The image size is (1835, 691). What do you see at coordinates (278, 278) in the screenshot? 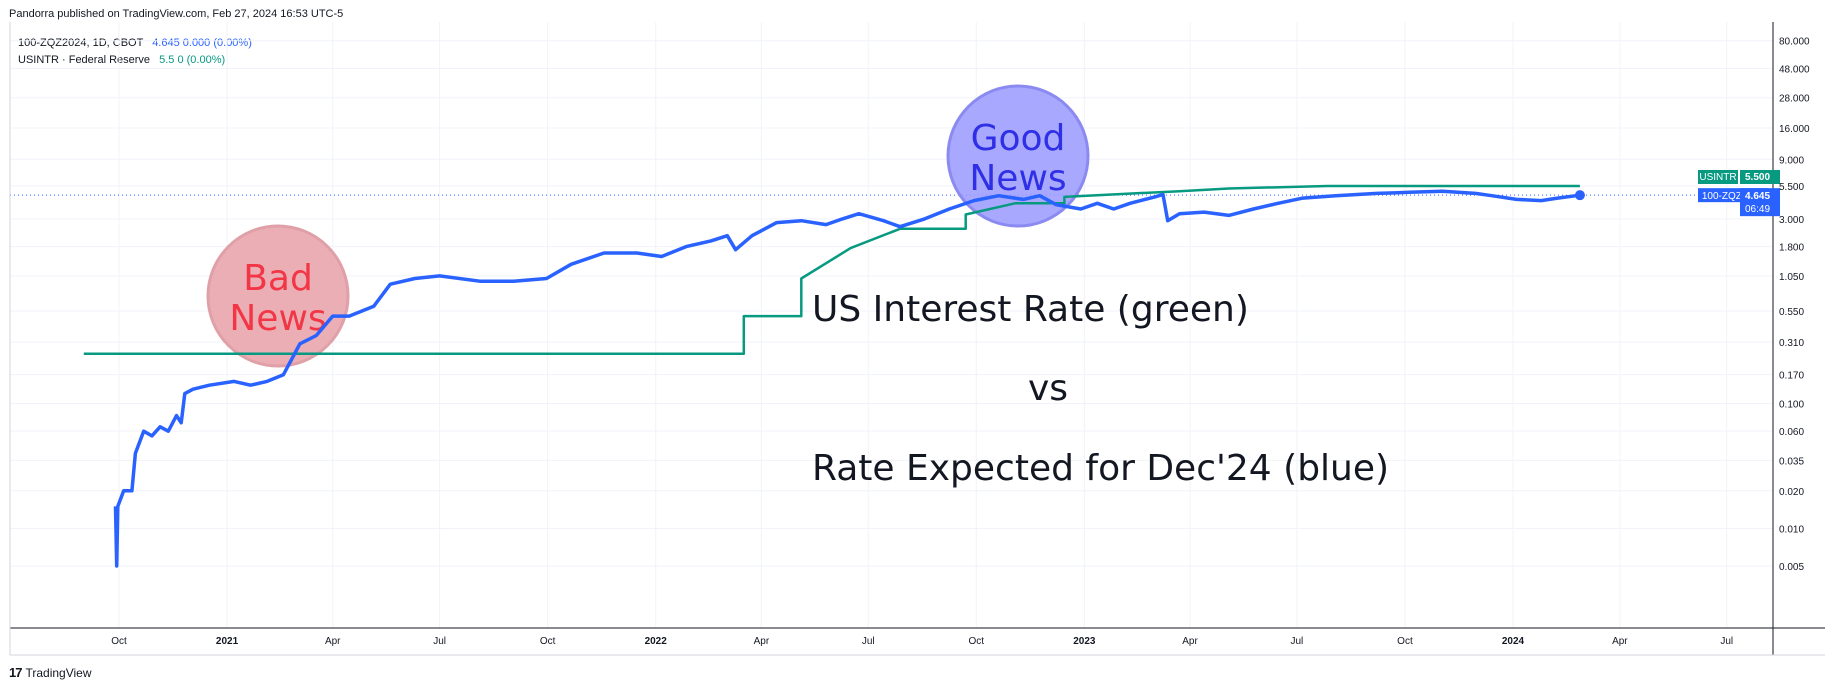
I see `bad-news-label: Bad` at bounding box center [278, 278].